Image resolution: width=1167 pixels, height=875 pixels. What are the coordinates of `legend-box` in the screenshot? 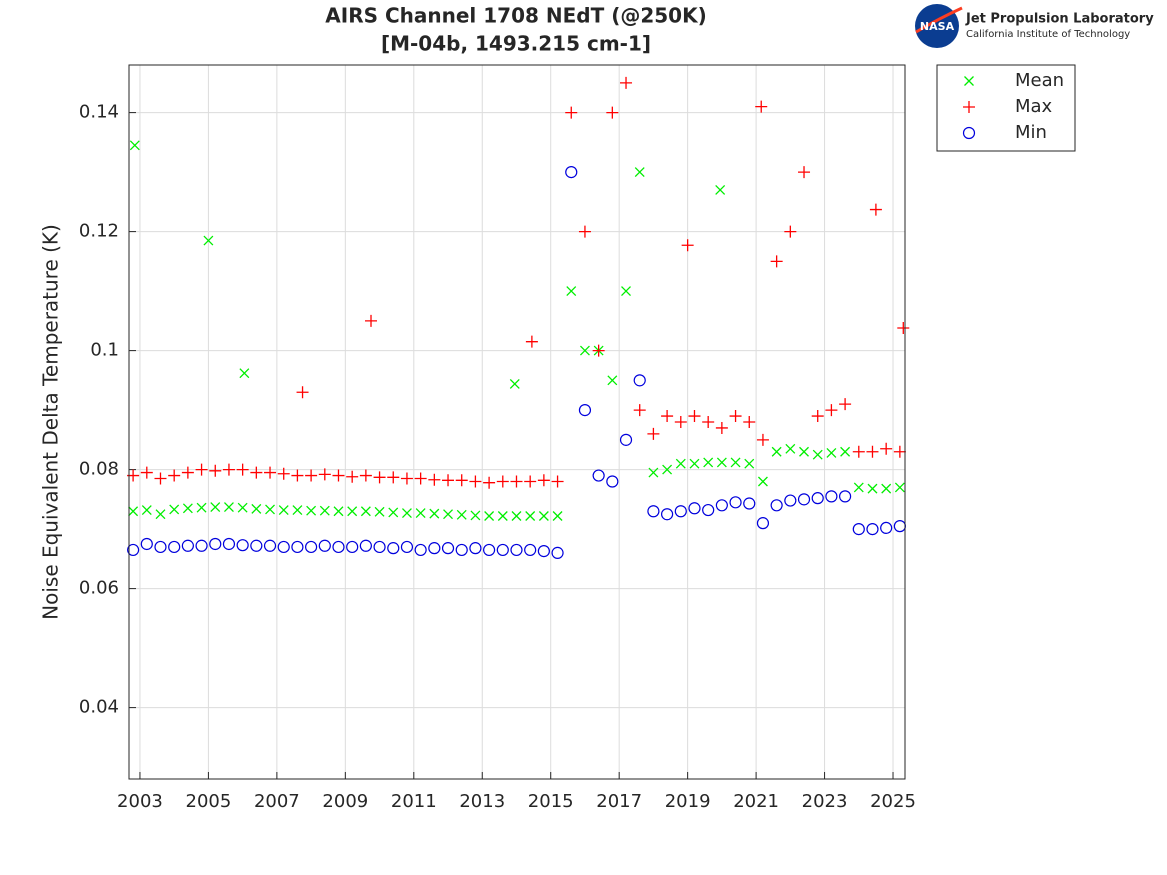 It's located at (1006, 108).